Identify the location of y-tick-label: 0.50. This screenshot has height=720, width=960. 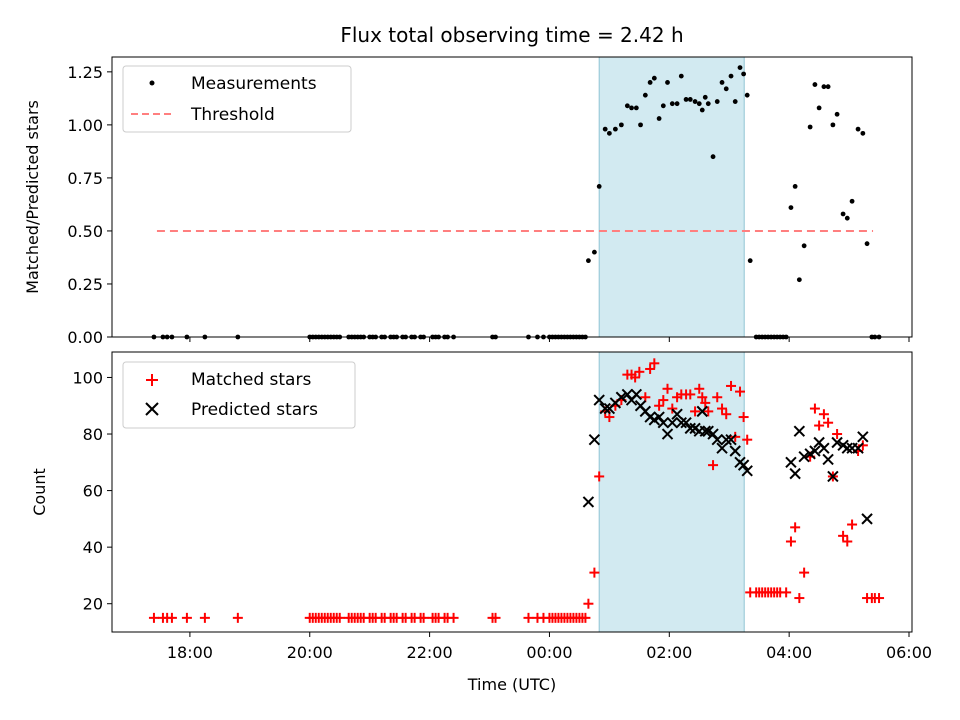
(85, 231).